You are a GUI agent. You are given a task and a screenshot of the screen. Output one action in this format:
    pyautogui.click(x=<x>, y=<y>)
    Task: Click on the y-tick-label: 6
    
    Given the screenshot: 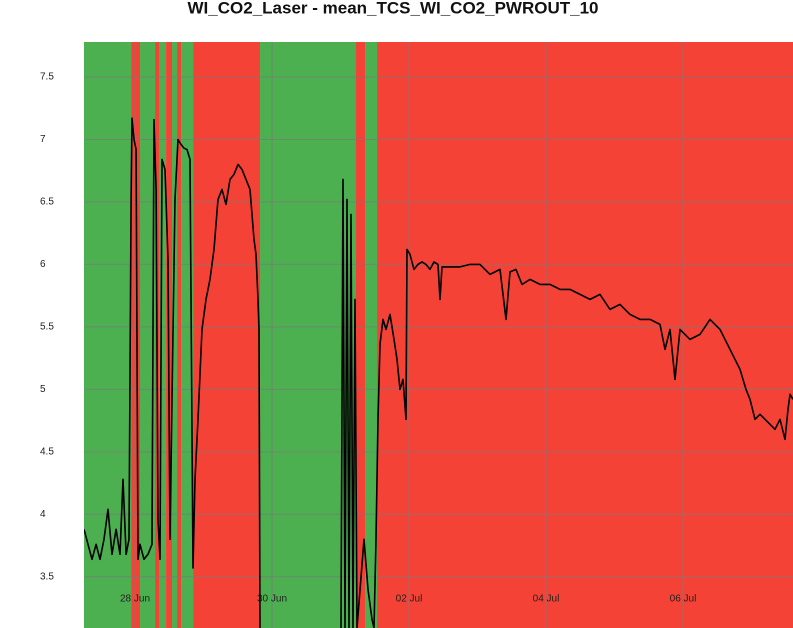 What is the action you would take?
    pyautogui.click(x=43, y=264)
    